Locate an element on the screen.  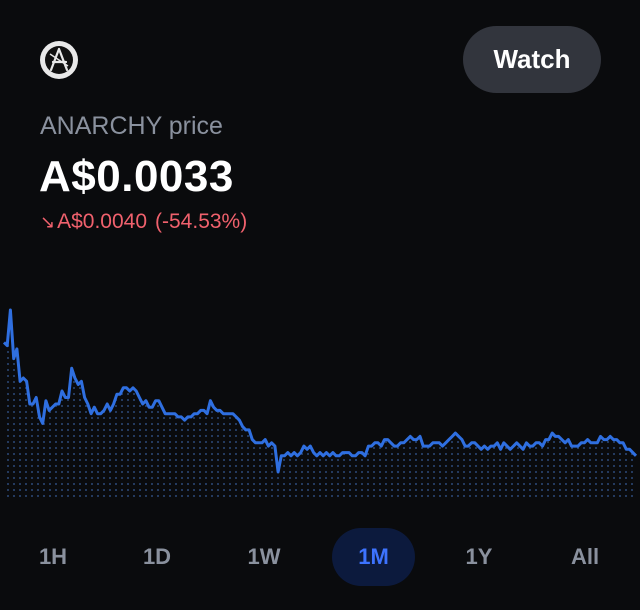
asset-price-title: ANARCHY price is located at coordinates (131, 126).